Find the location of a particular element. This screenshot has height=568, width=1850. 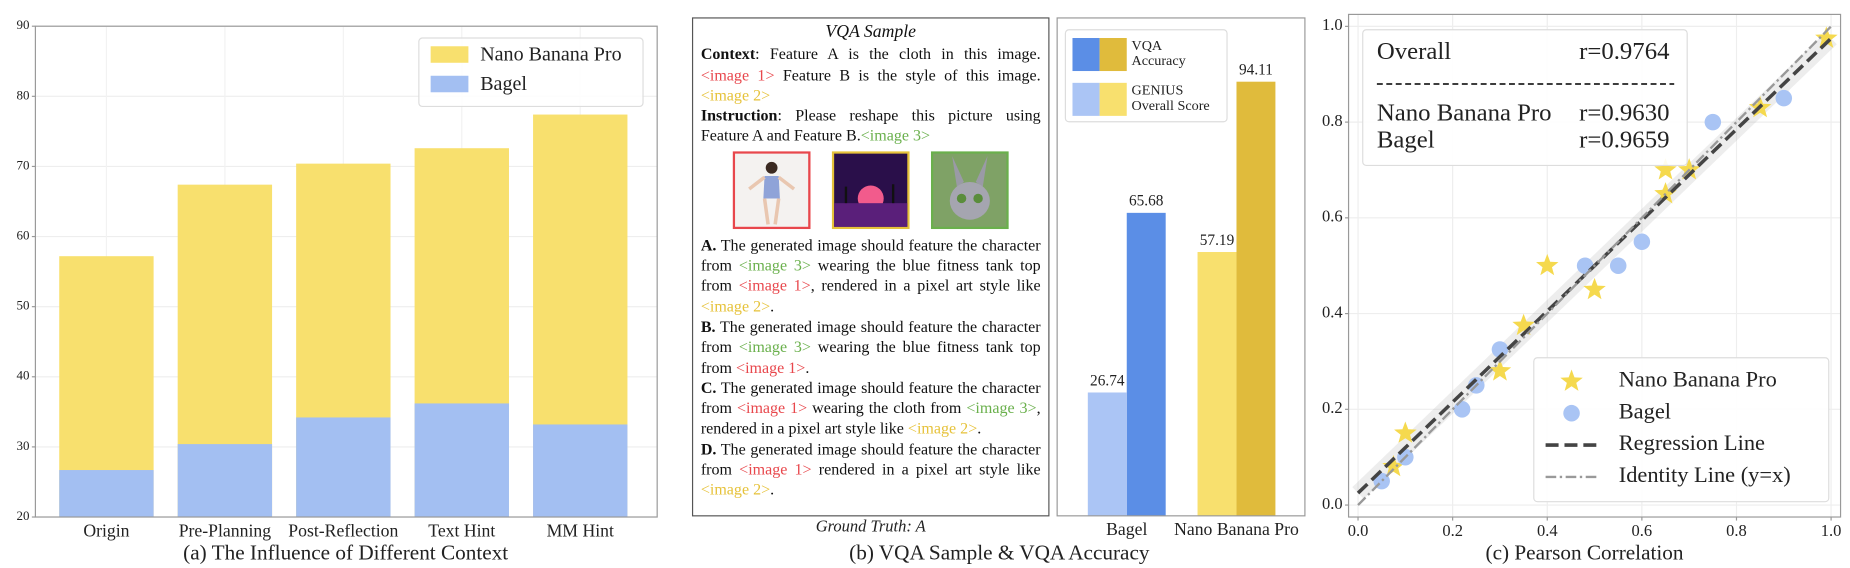

y-tick-label: 50 is located at coordinates (23, 305).